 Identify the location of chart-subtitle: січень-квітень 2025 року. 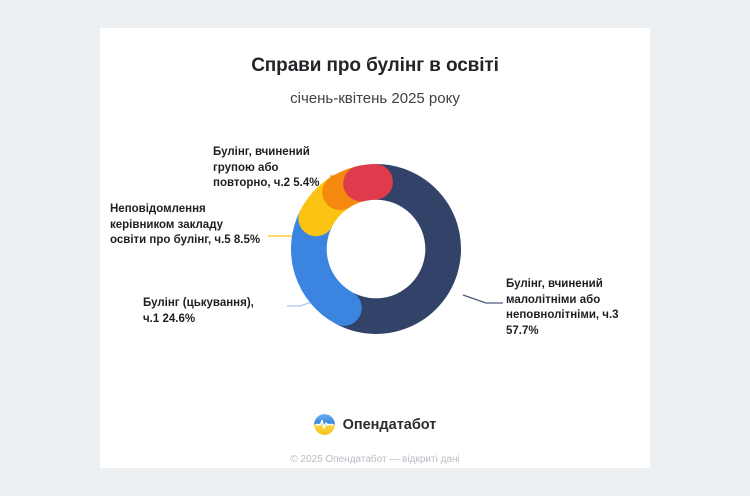
(375, 98).